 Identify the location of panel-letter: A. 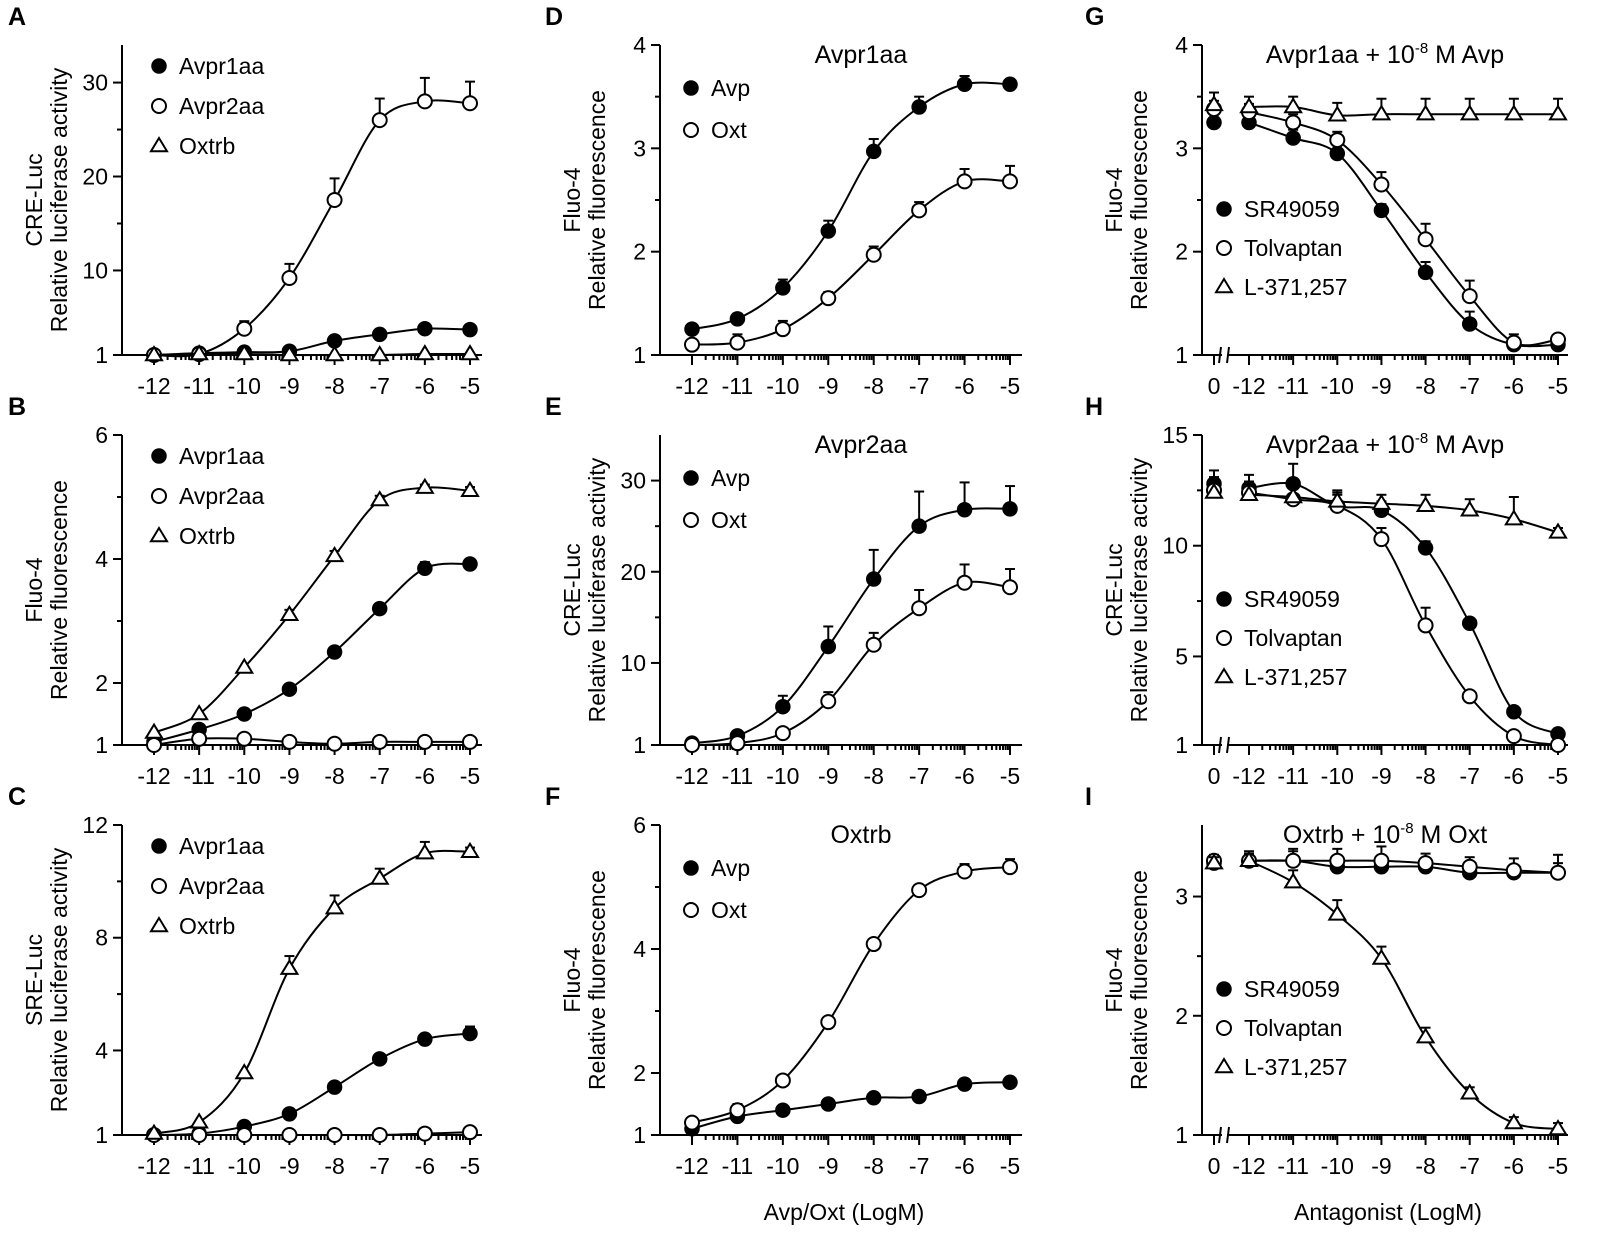
(17, 17).